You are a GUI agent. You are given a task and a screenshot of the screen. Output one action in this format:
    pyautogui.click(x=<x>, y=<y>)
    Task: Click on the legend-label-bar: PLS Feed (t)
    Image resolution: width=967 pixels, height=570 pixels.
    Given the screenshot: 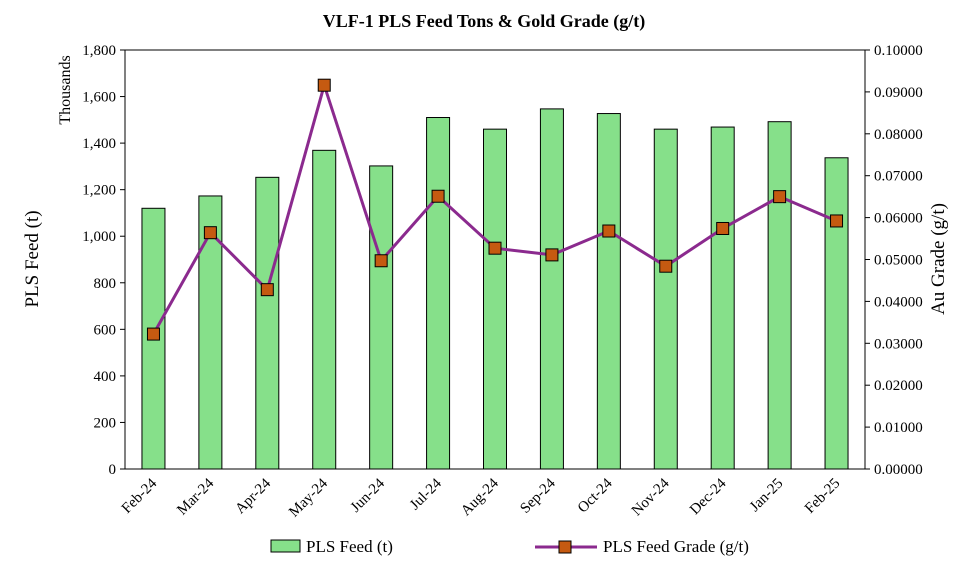 What is the action you would take?
    pyautogui.click(x=349, y=546)
    